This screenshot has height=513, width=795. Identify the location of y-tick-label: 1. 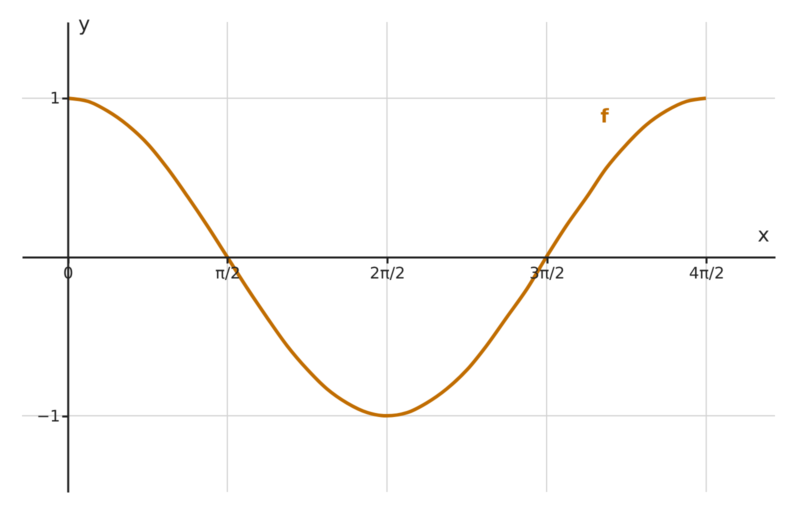
(55, 98).